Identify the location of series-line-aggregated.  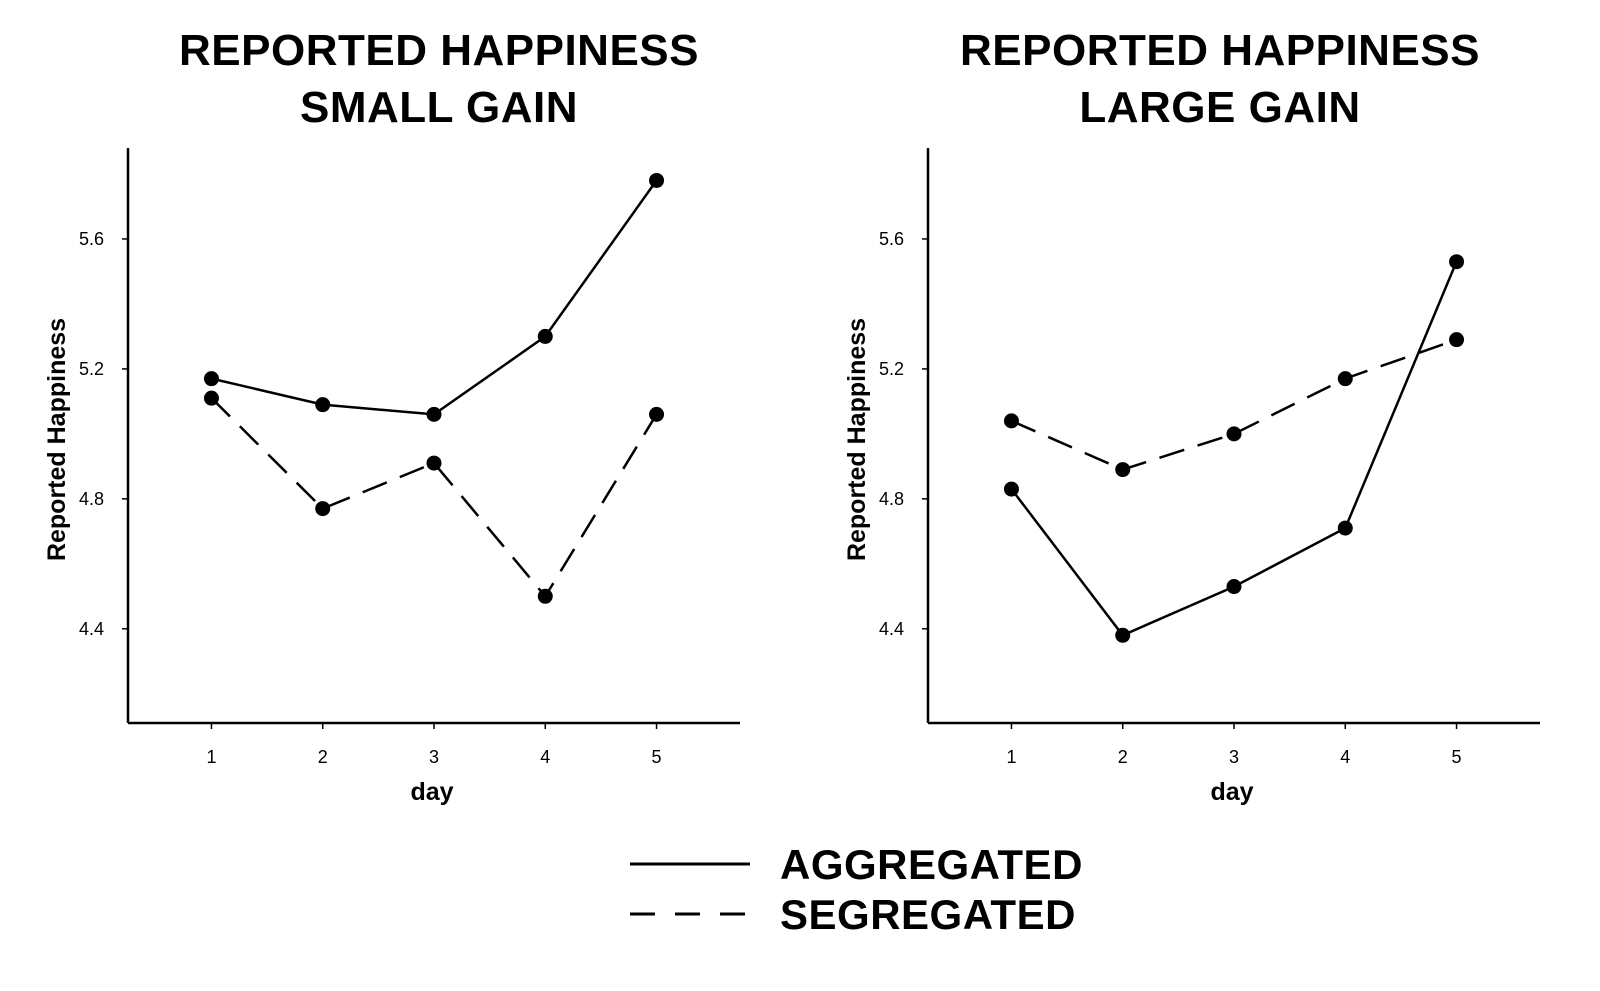
(434, 297).